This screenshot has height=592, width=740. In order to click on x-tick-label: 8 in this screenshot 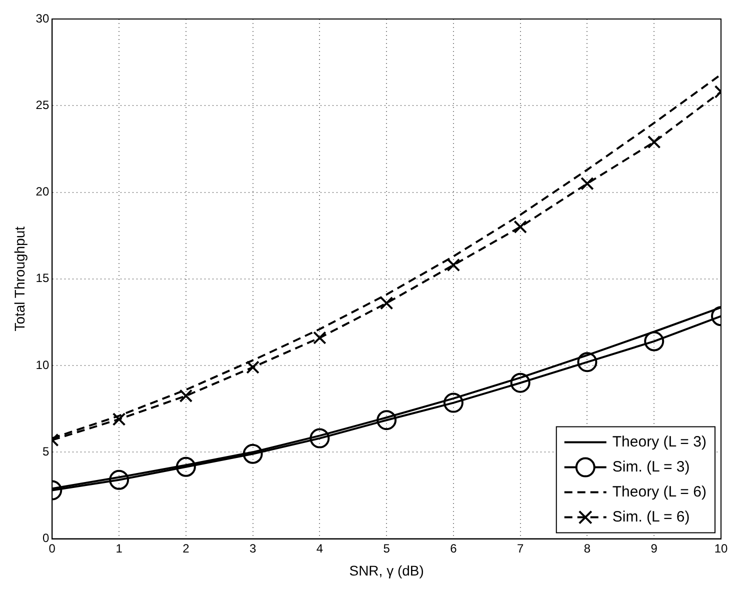, I will do `click(587, 548)`.